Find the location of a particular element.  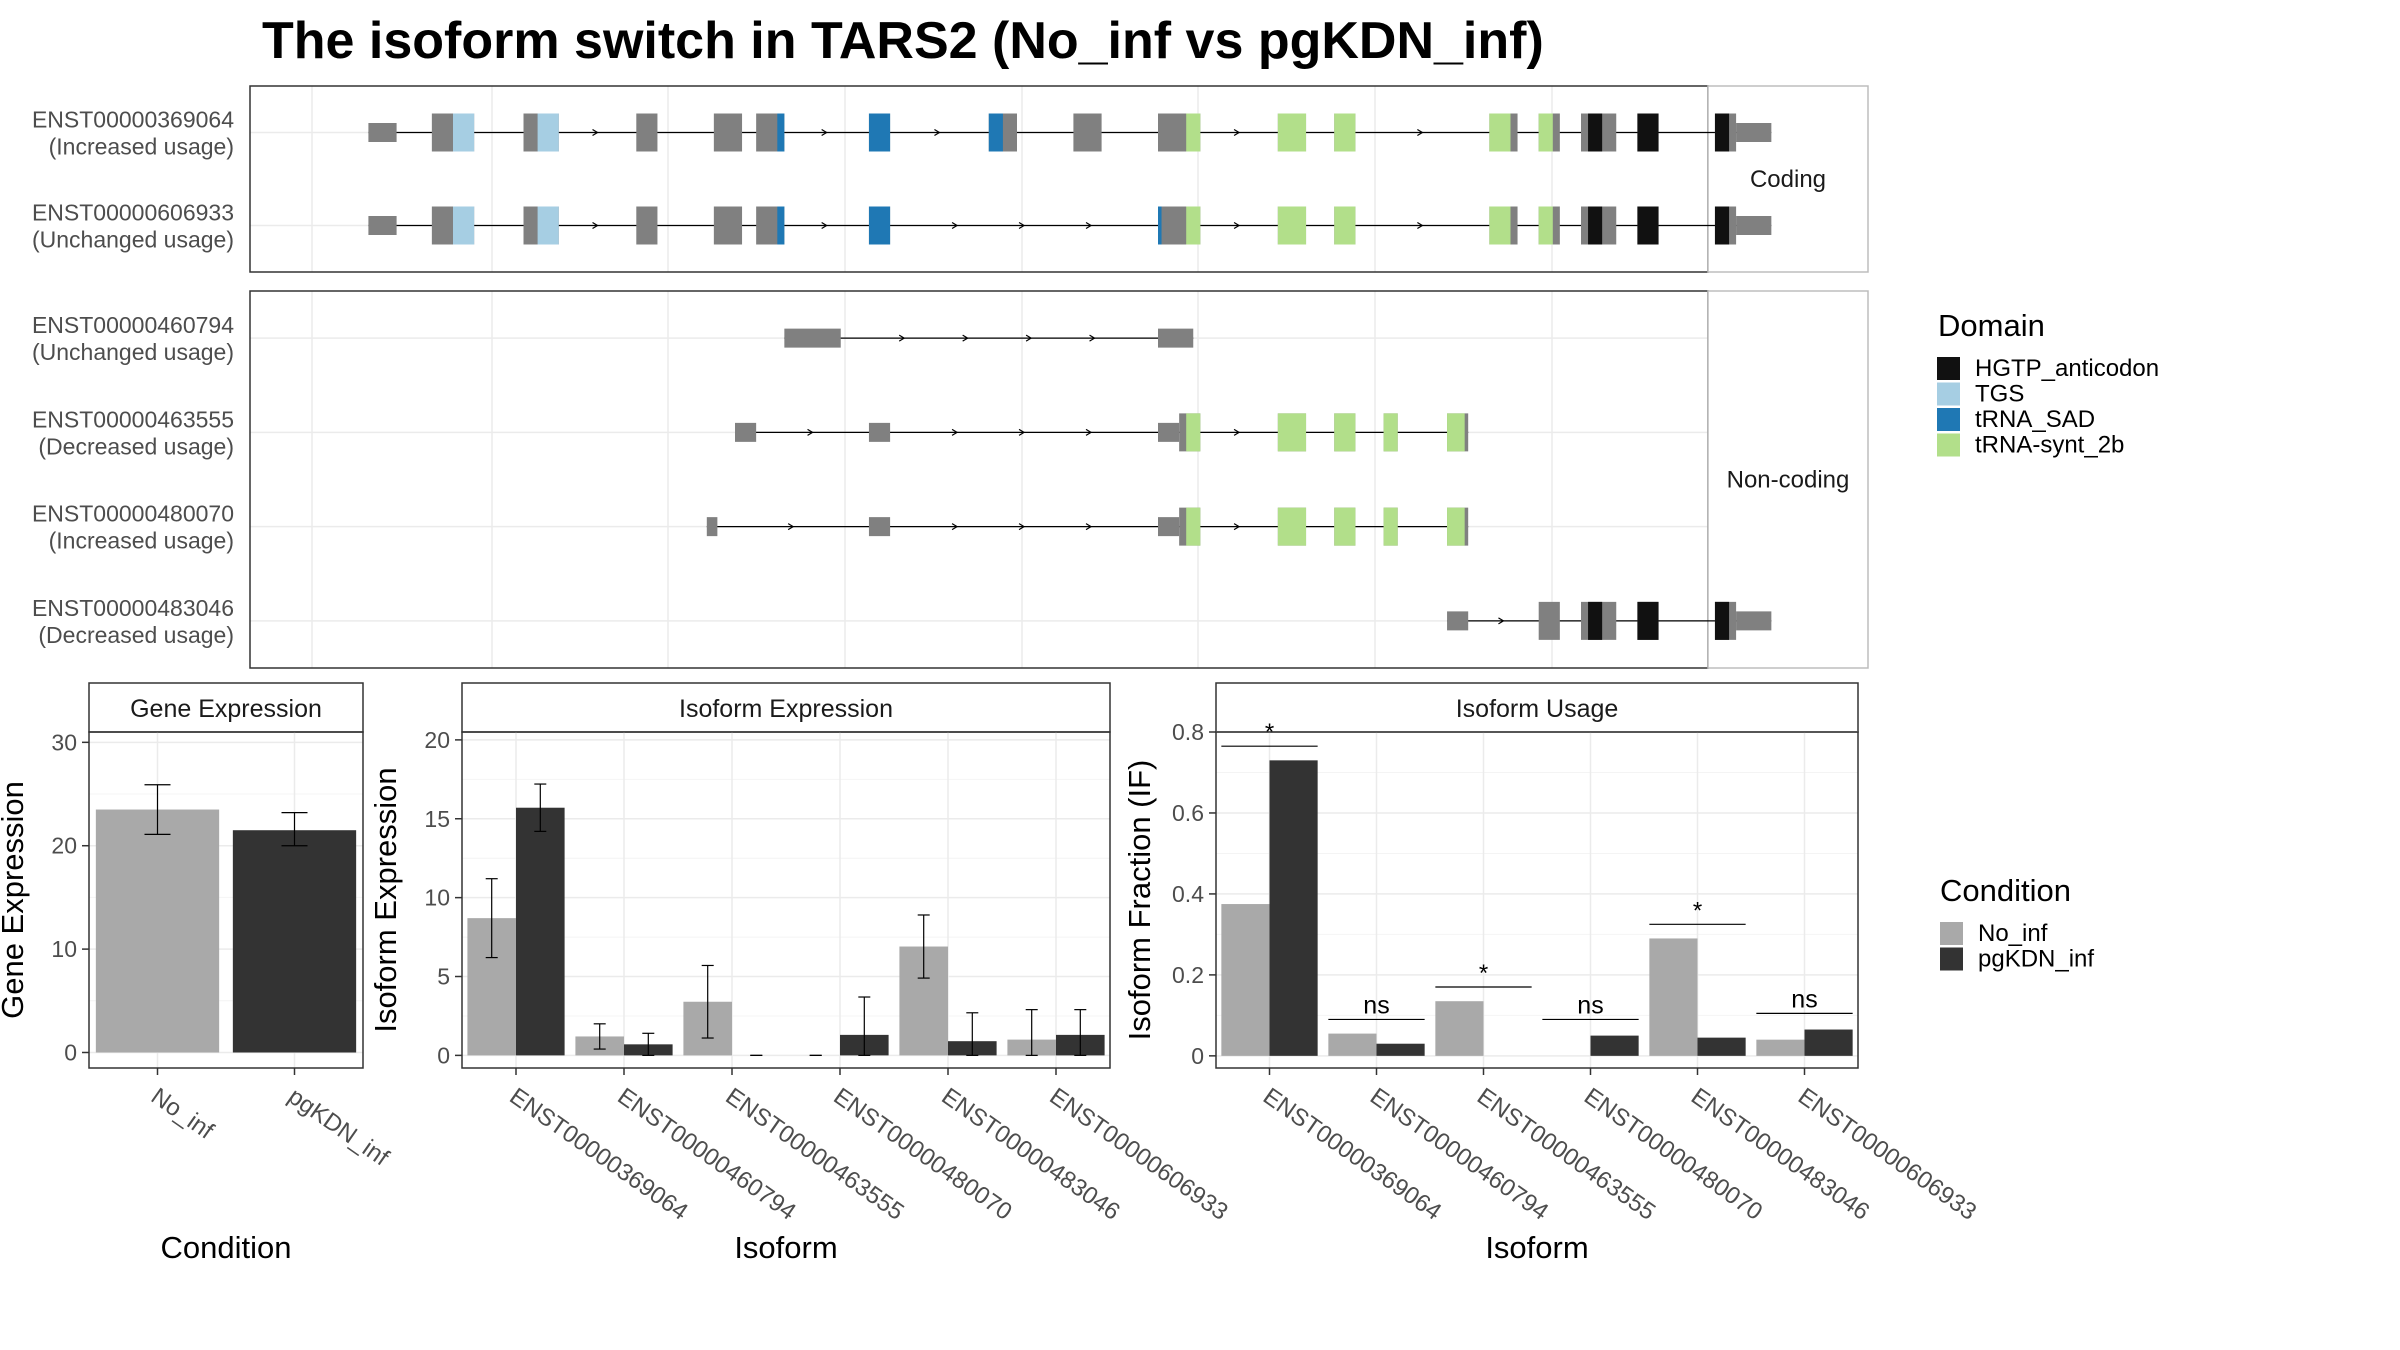

chart-panel-border is located at coordinates (226, 900).